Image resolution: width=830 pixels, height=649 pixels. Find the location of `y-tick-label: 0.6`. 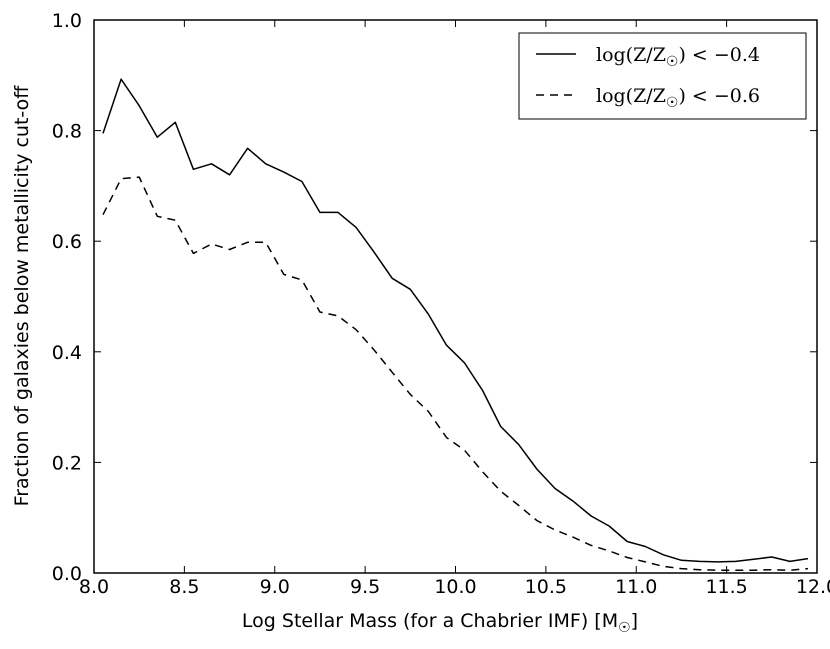

y-tick-label: 0.6 is located at coordinates (67, 242).